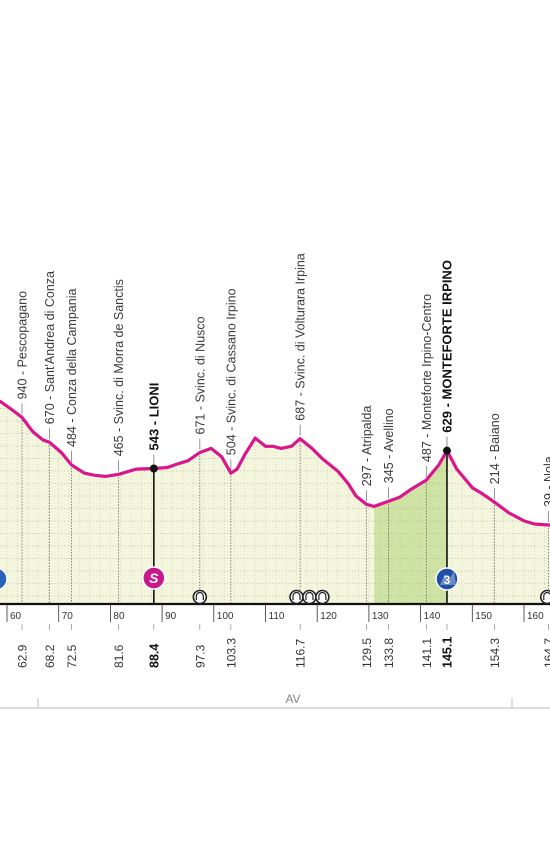 The image size is (550, 852). What do you see at coordinates (171, 616) in the screenshot?
I see `km-tick-label: 90` at bounding box center [171, 616].